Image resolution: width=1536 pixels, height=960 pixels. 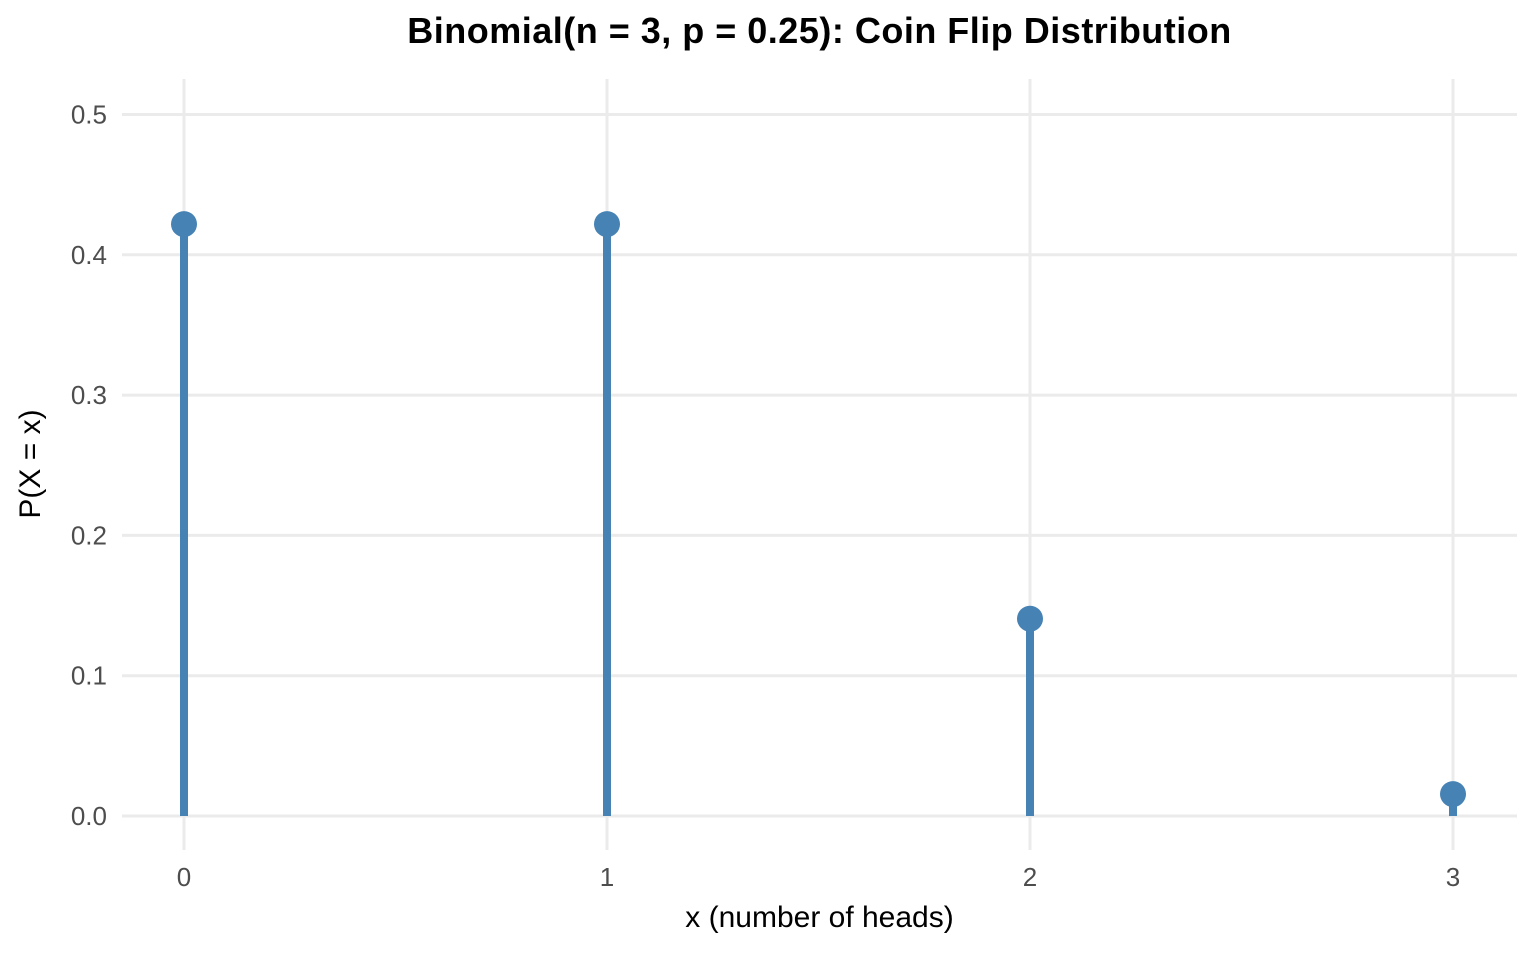 I want to click on x-axis-title: x (number of heads), so click(x=819, y=917).